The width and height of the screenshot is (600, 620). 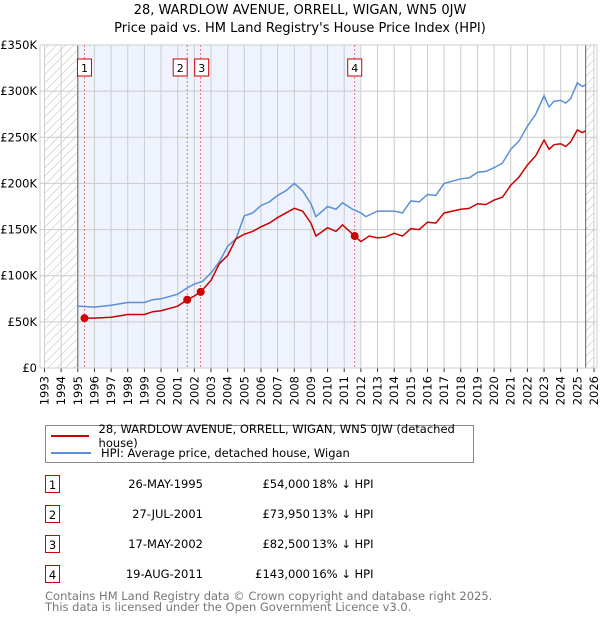 What do you see at coordinates (18, 230) in the screenshot?
I see `y-tick-label: £150K` at bounding box center [18, 230].